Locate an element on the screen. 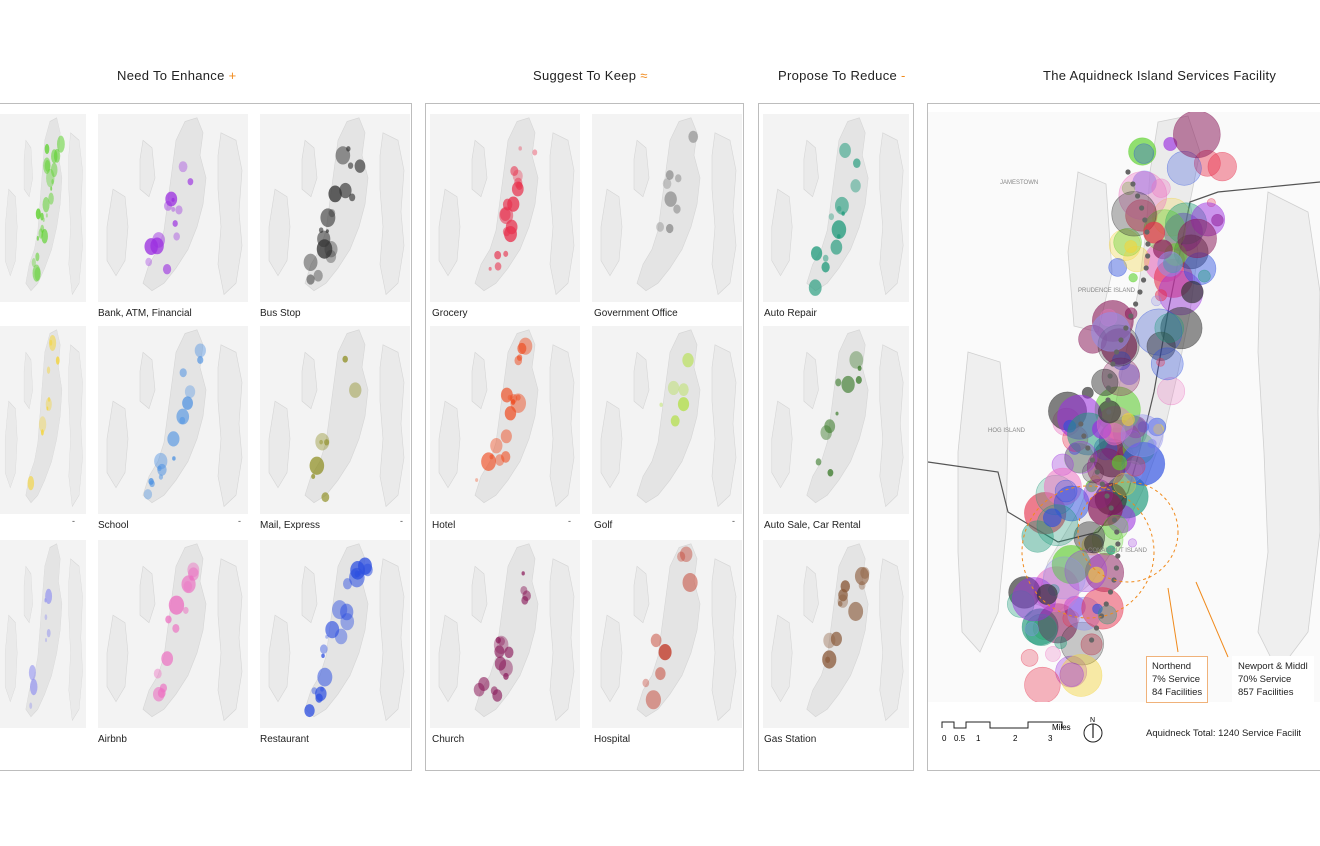  tile-label-mail-express: Mail, Express is located at coordinates (290, 525).